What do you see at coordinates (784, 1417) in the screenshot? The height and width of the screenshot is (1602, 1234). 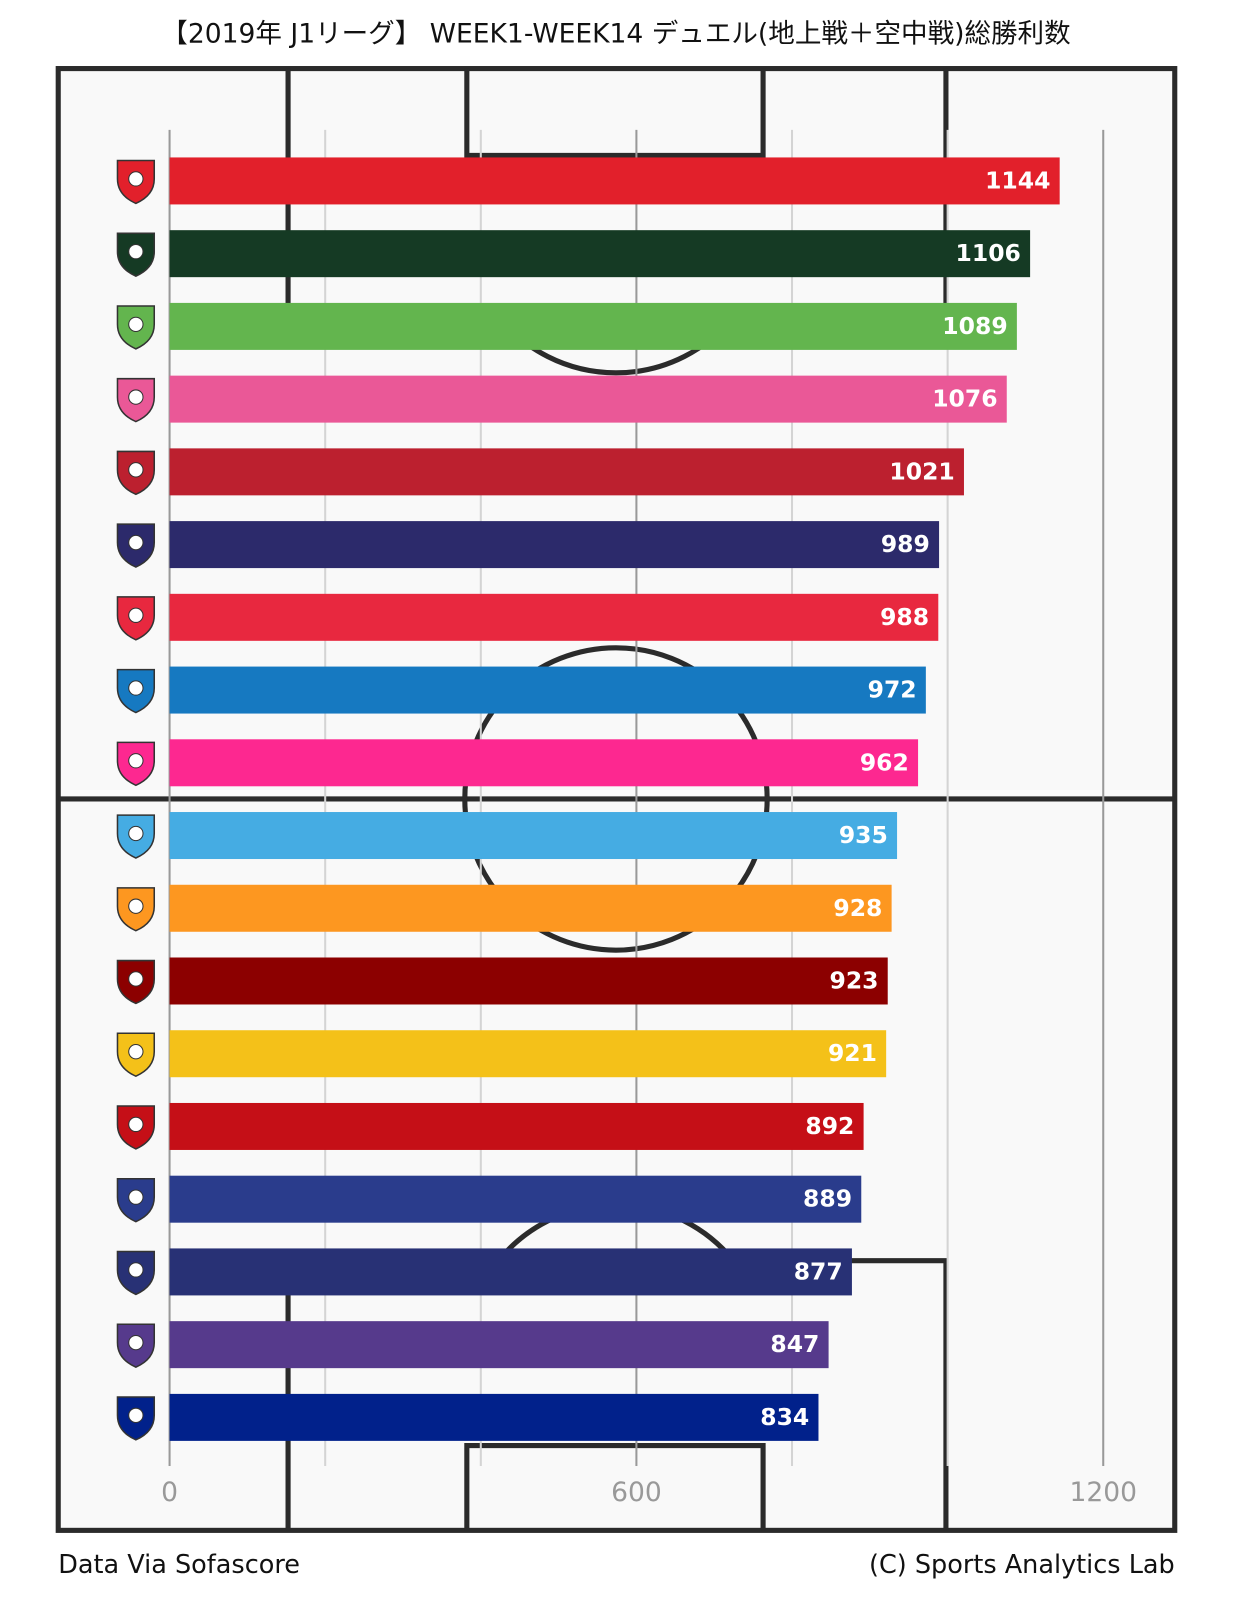 I see `value-label: 834` at bounding box center [784, 1417].